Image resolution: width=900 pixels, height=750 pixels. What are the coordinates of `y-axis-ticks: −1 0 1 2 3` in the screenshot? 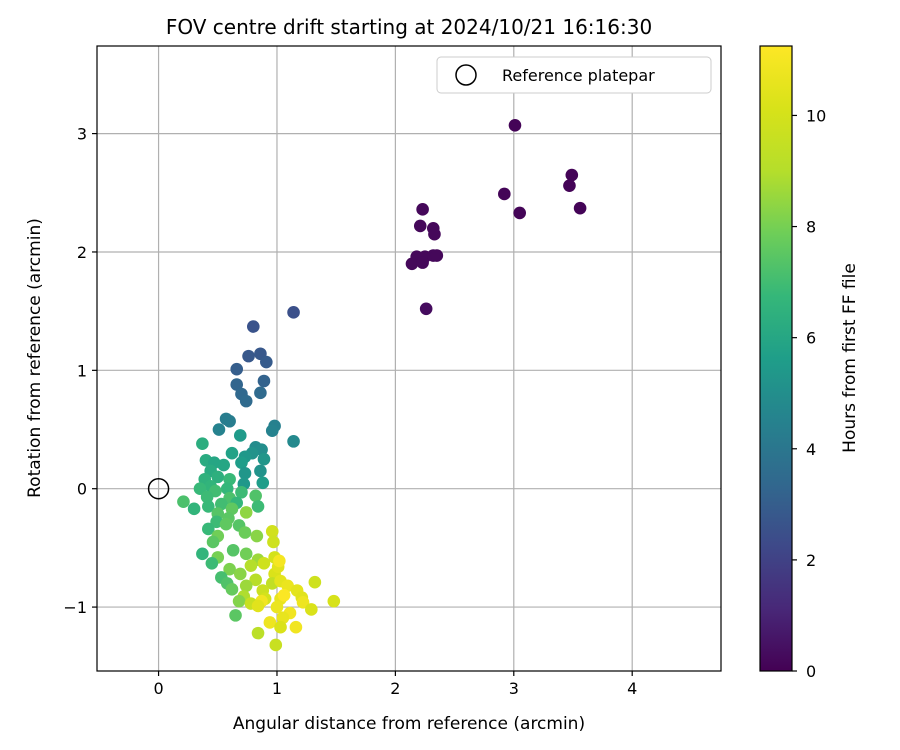 It's located at (80, 371).